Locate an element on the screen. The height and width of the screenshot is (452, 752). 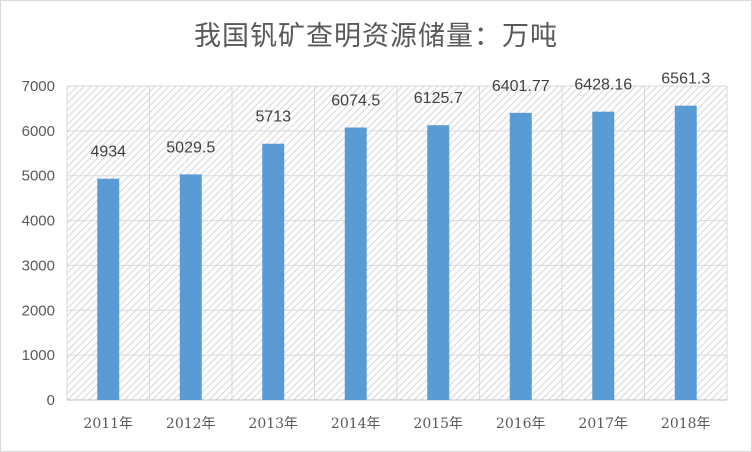
x-axis-tick-labels: 2011年 2012年 2013年 2014年 2015年 2016年 2017年 2018年 is located at coordinates (396, 424).